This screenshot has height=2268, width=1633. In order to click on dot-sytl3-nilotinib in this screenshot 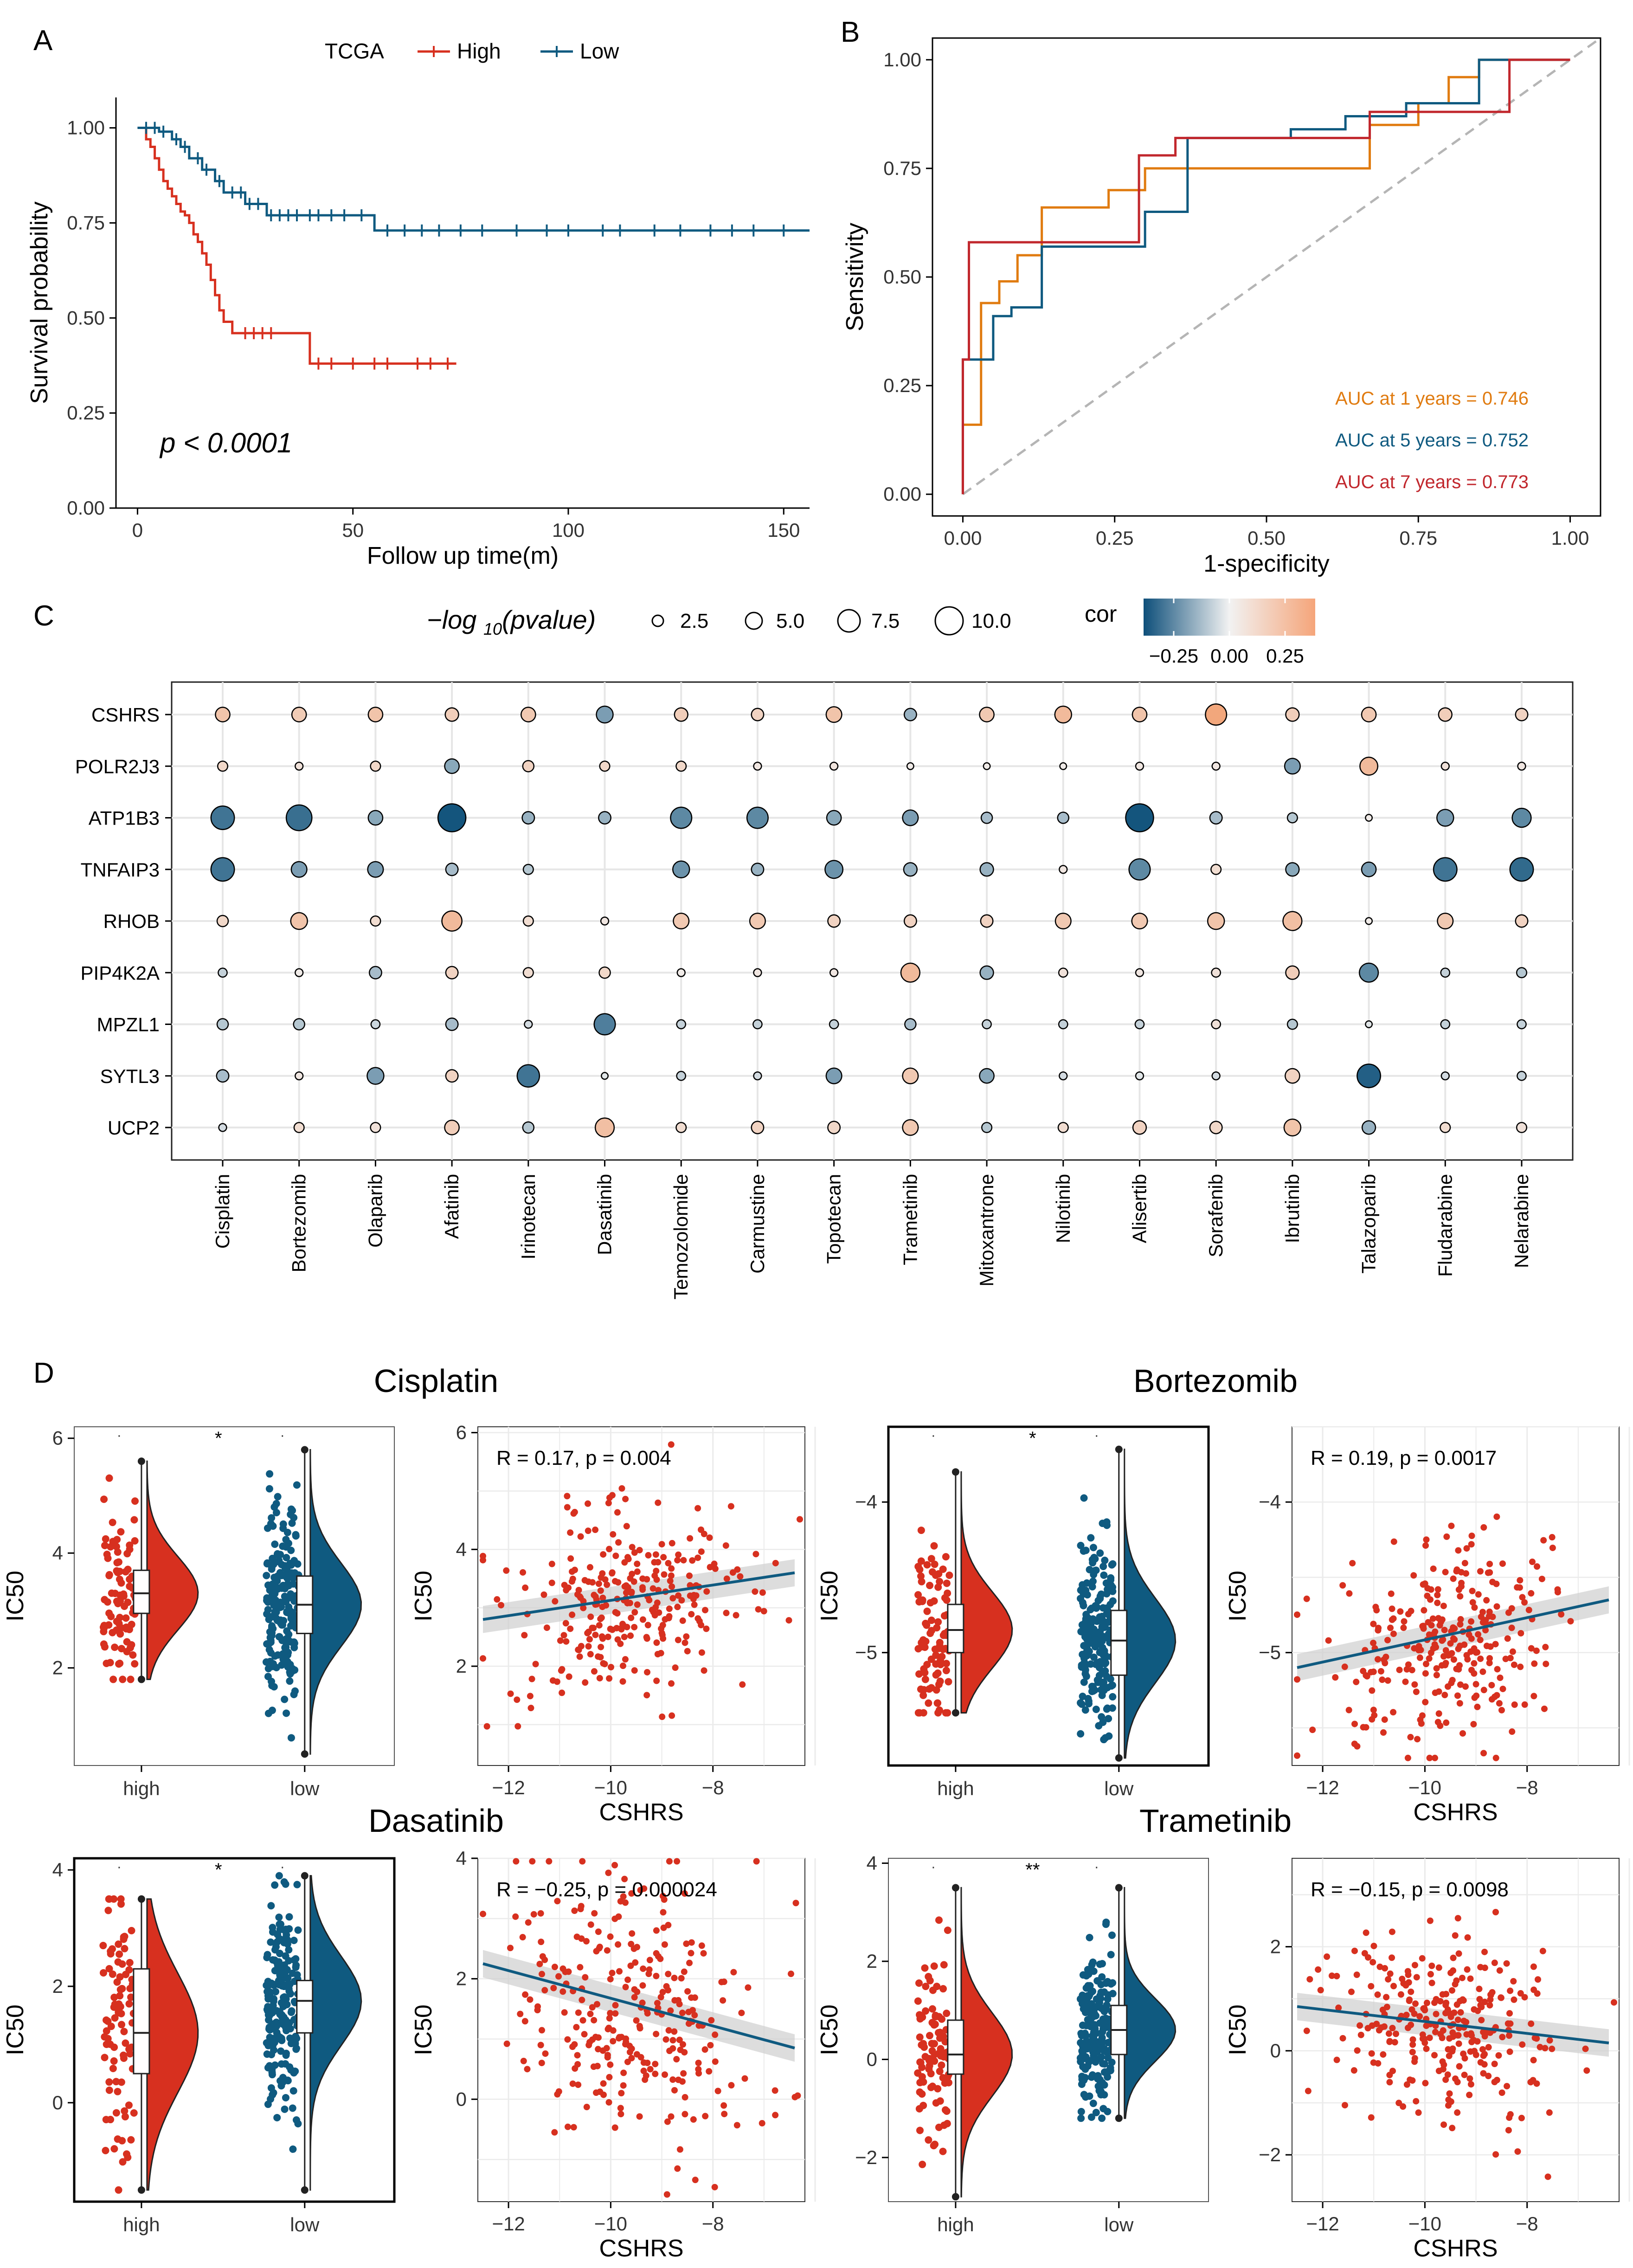, I will do `click(1063, 1076)`.